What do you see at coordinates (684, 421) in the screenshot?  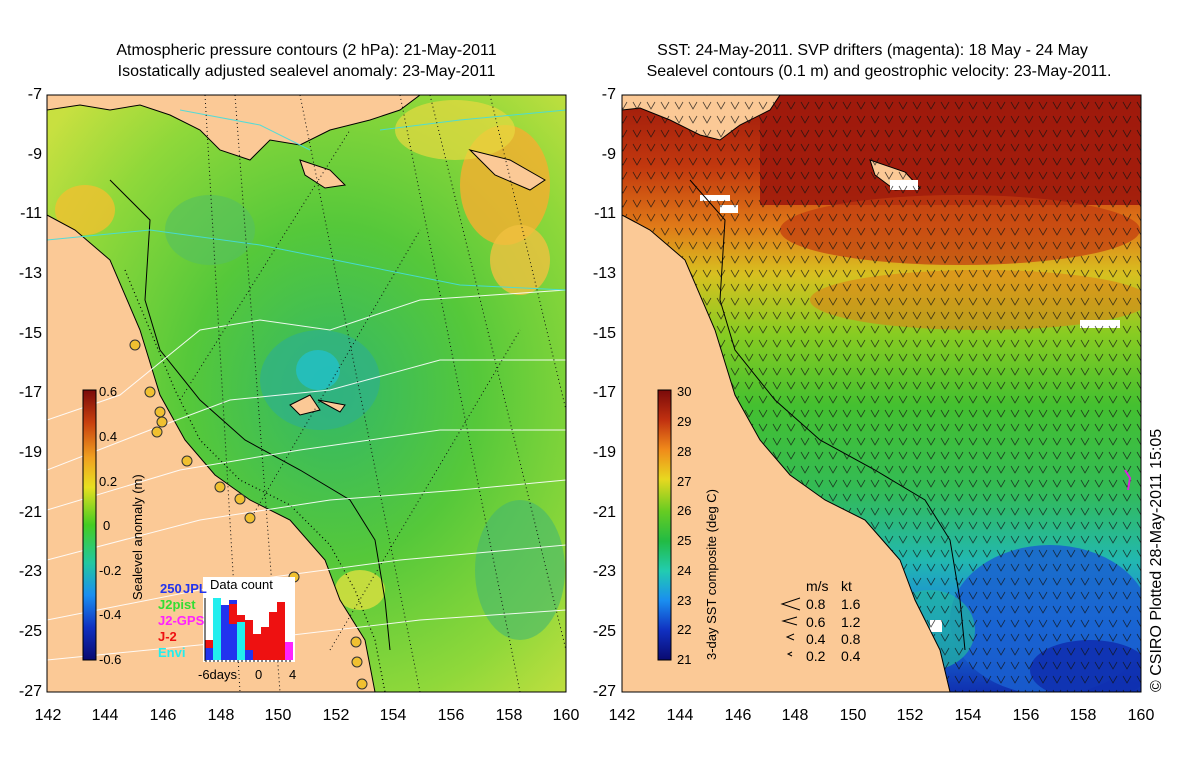 I see `colorbar-tick: 29` at bounding box center [684, 421].